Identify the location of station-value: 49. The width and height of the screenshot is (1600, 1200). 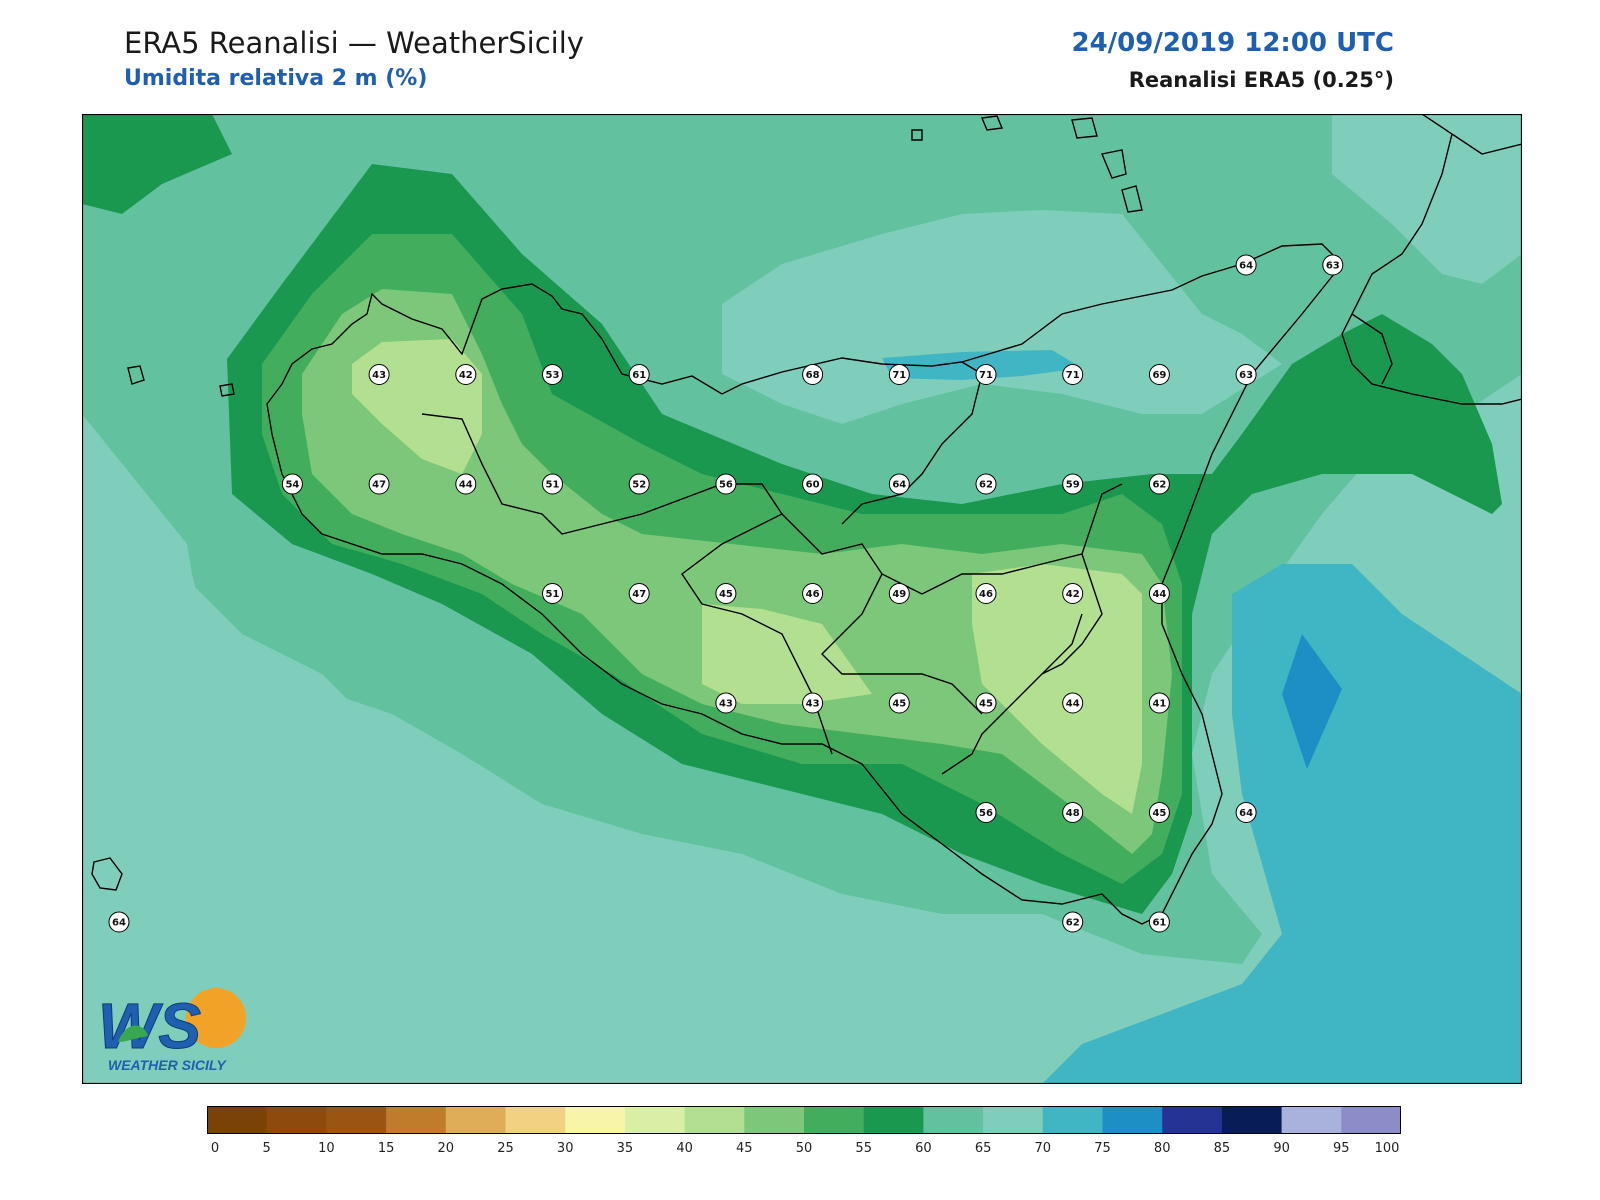
(899, 594).